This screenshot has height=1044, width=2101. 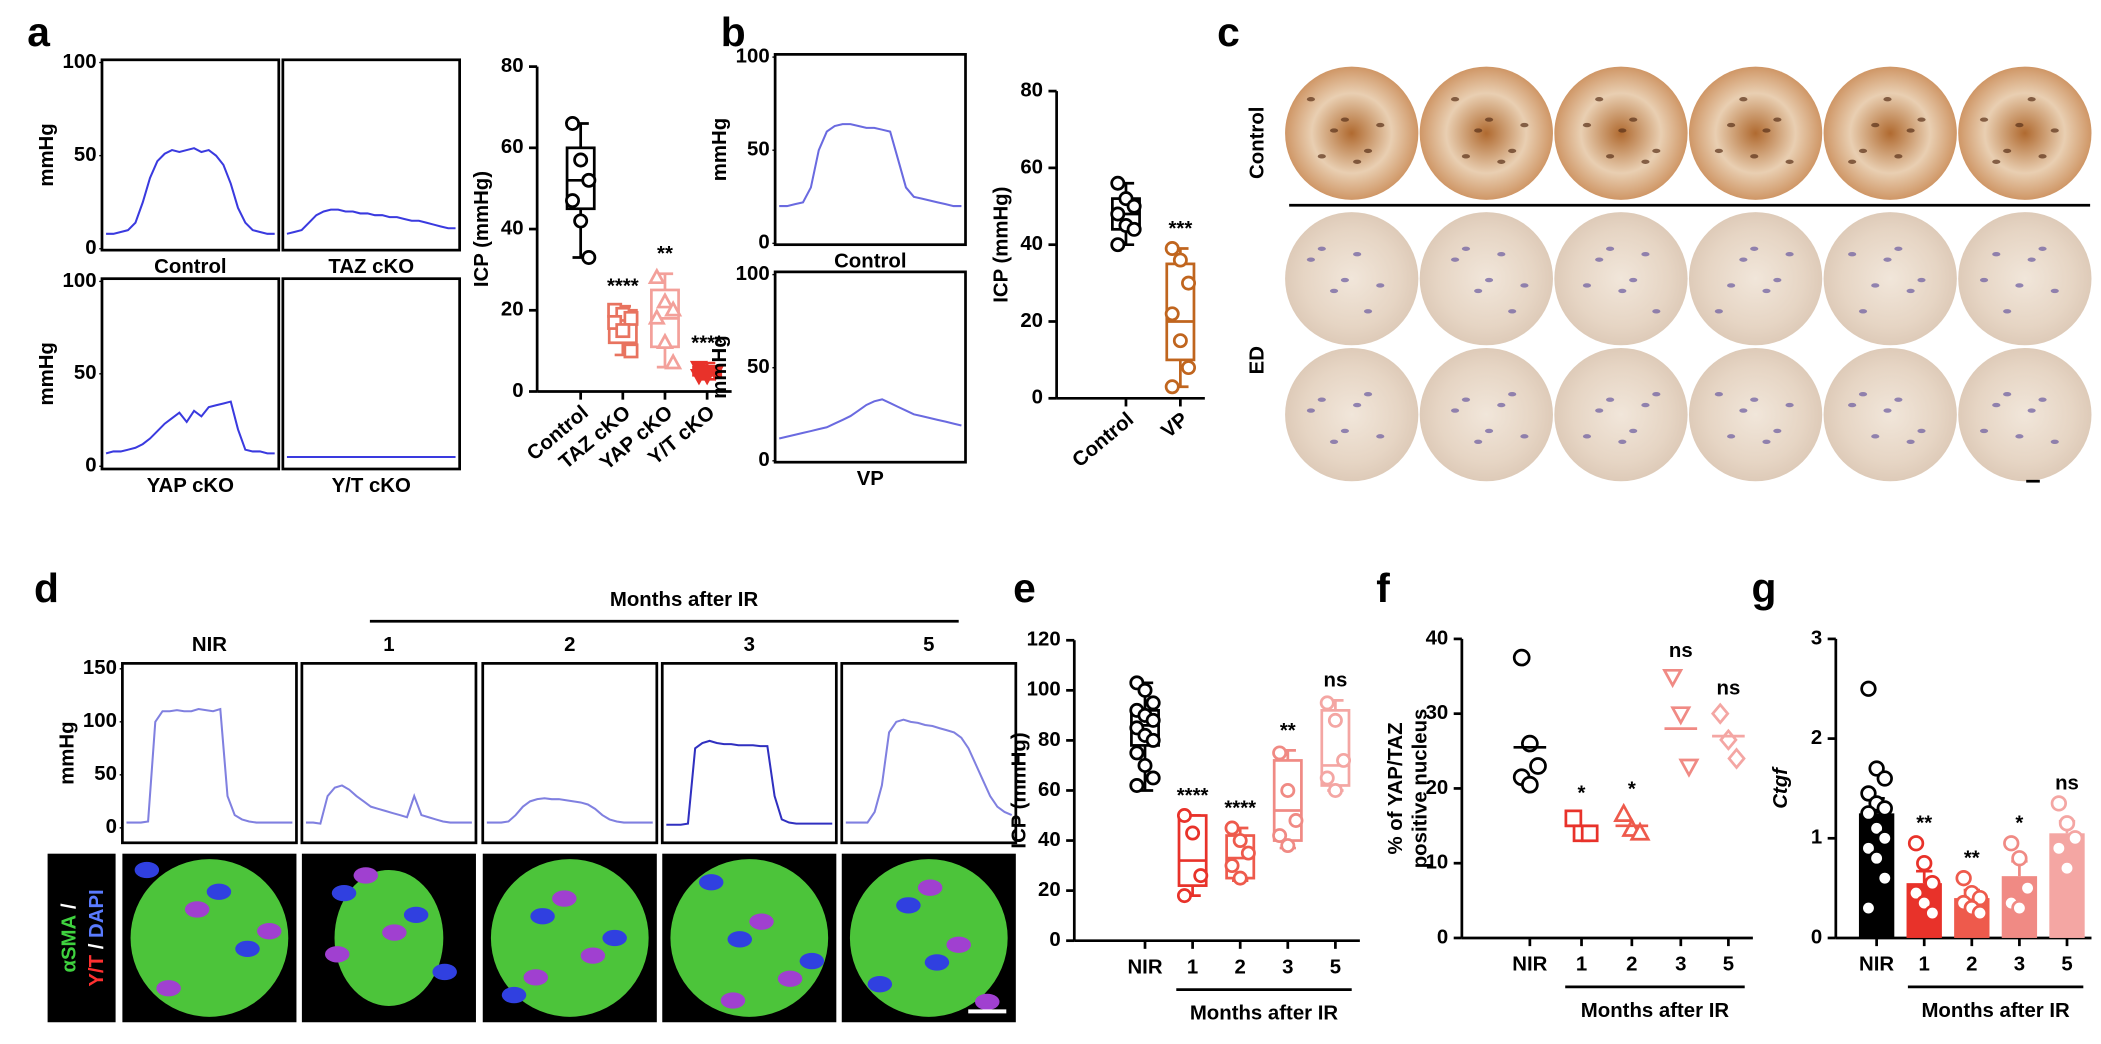 I want to click on significance: ns, so click(x=2067, y=784).